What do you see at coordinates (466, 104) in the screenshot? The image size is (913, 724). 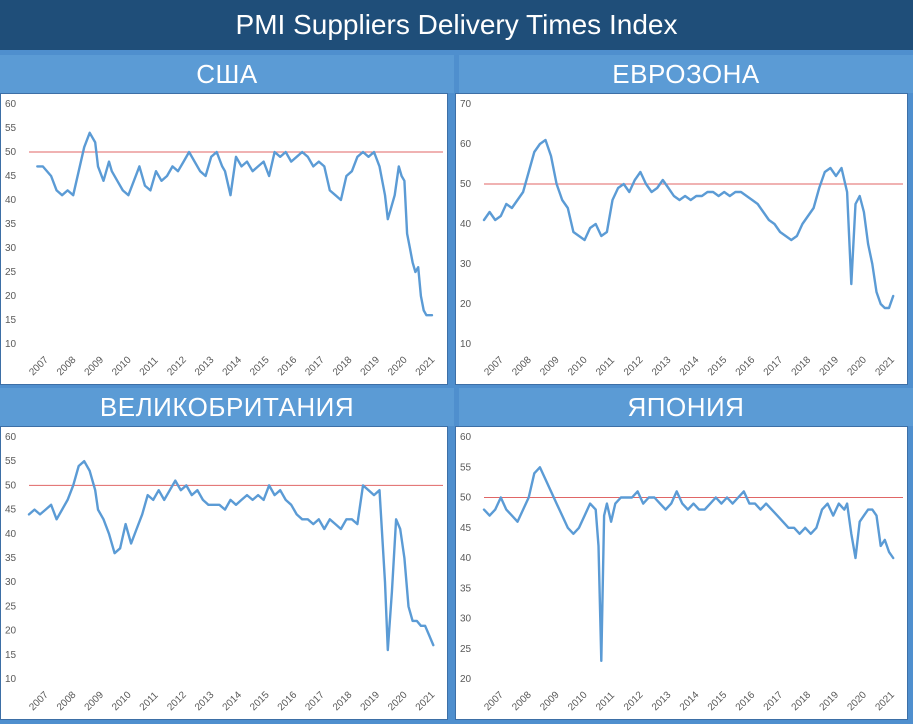 I see `y-tick-label: 70` at bounding box center [466, 104].